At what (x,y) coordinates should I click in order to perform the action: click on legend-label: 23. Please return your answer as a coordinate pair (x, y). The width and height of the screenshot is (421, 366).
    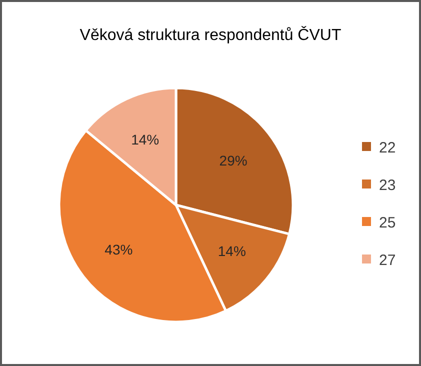
    Looking at the image, I should click on (387, 185).